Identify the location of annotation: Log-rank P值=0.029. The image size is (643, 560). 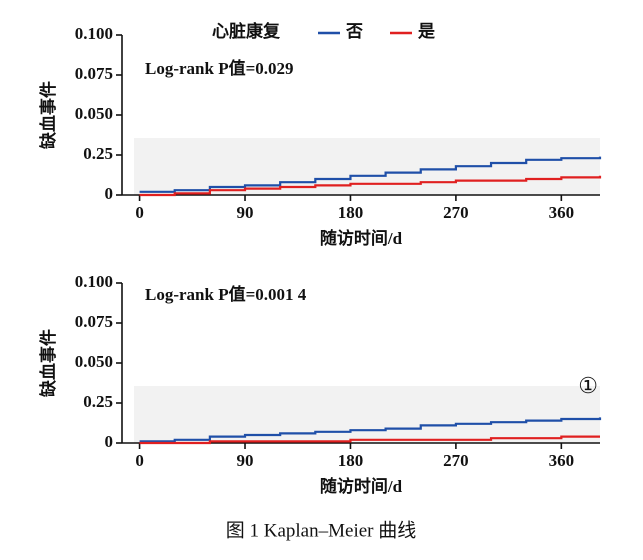
(219, 68).